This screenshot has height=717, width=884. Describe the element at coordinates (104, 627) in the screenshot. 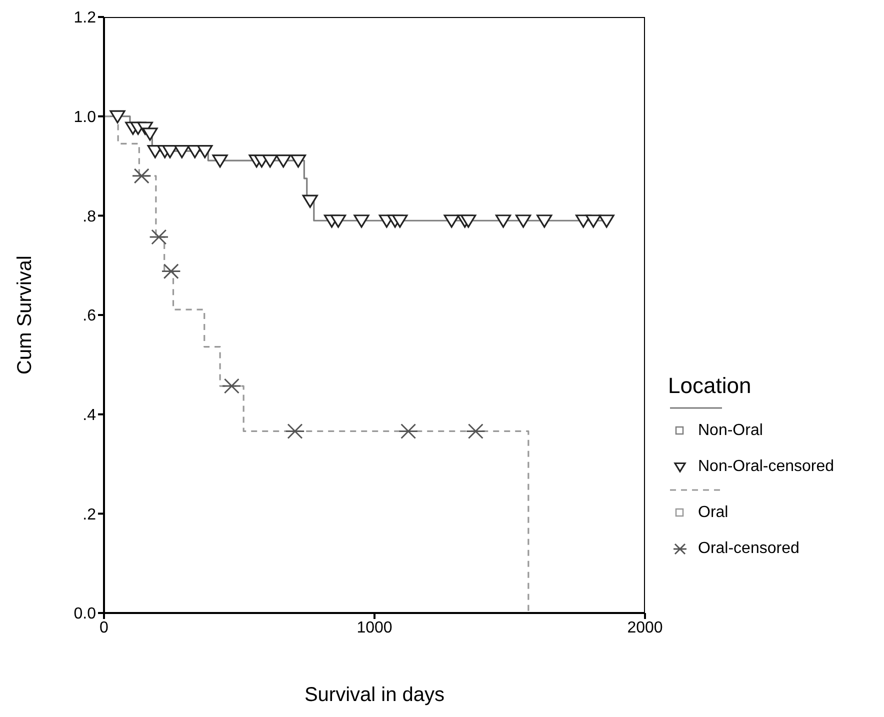

I see `x-tick-label: 0` at that location.